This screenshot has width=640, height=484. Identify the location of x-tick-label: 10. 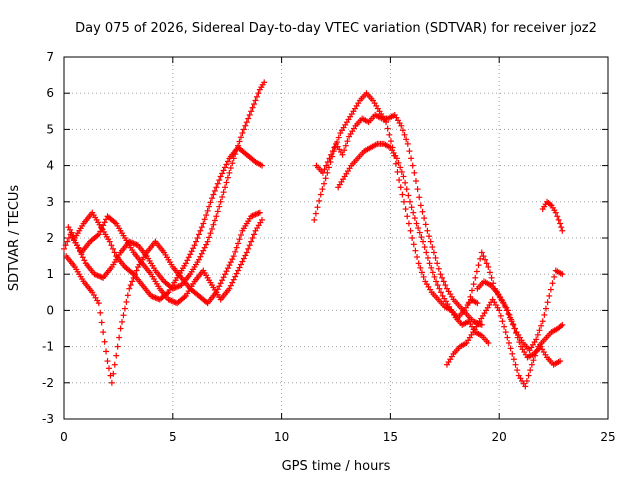
(281, 437).